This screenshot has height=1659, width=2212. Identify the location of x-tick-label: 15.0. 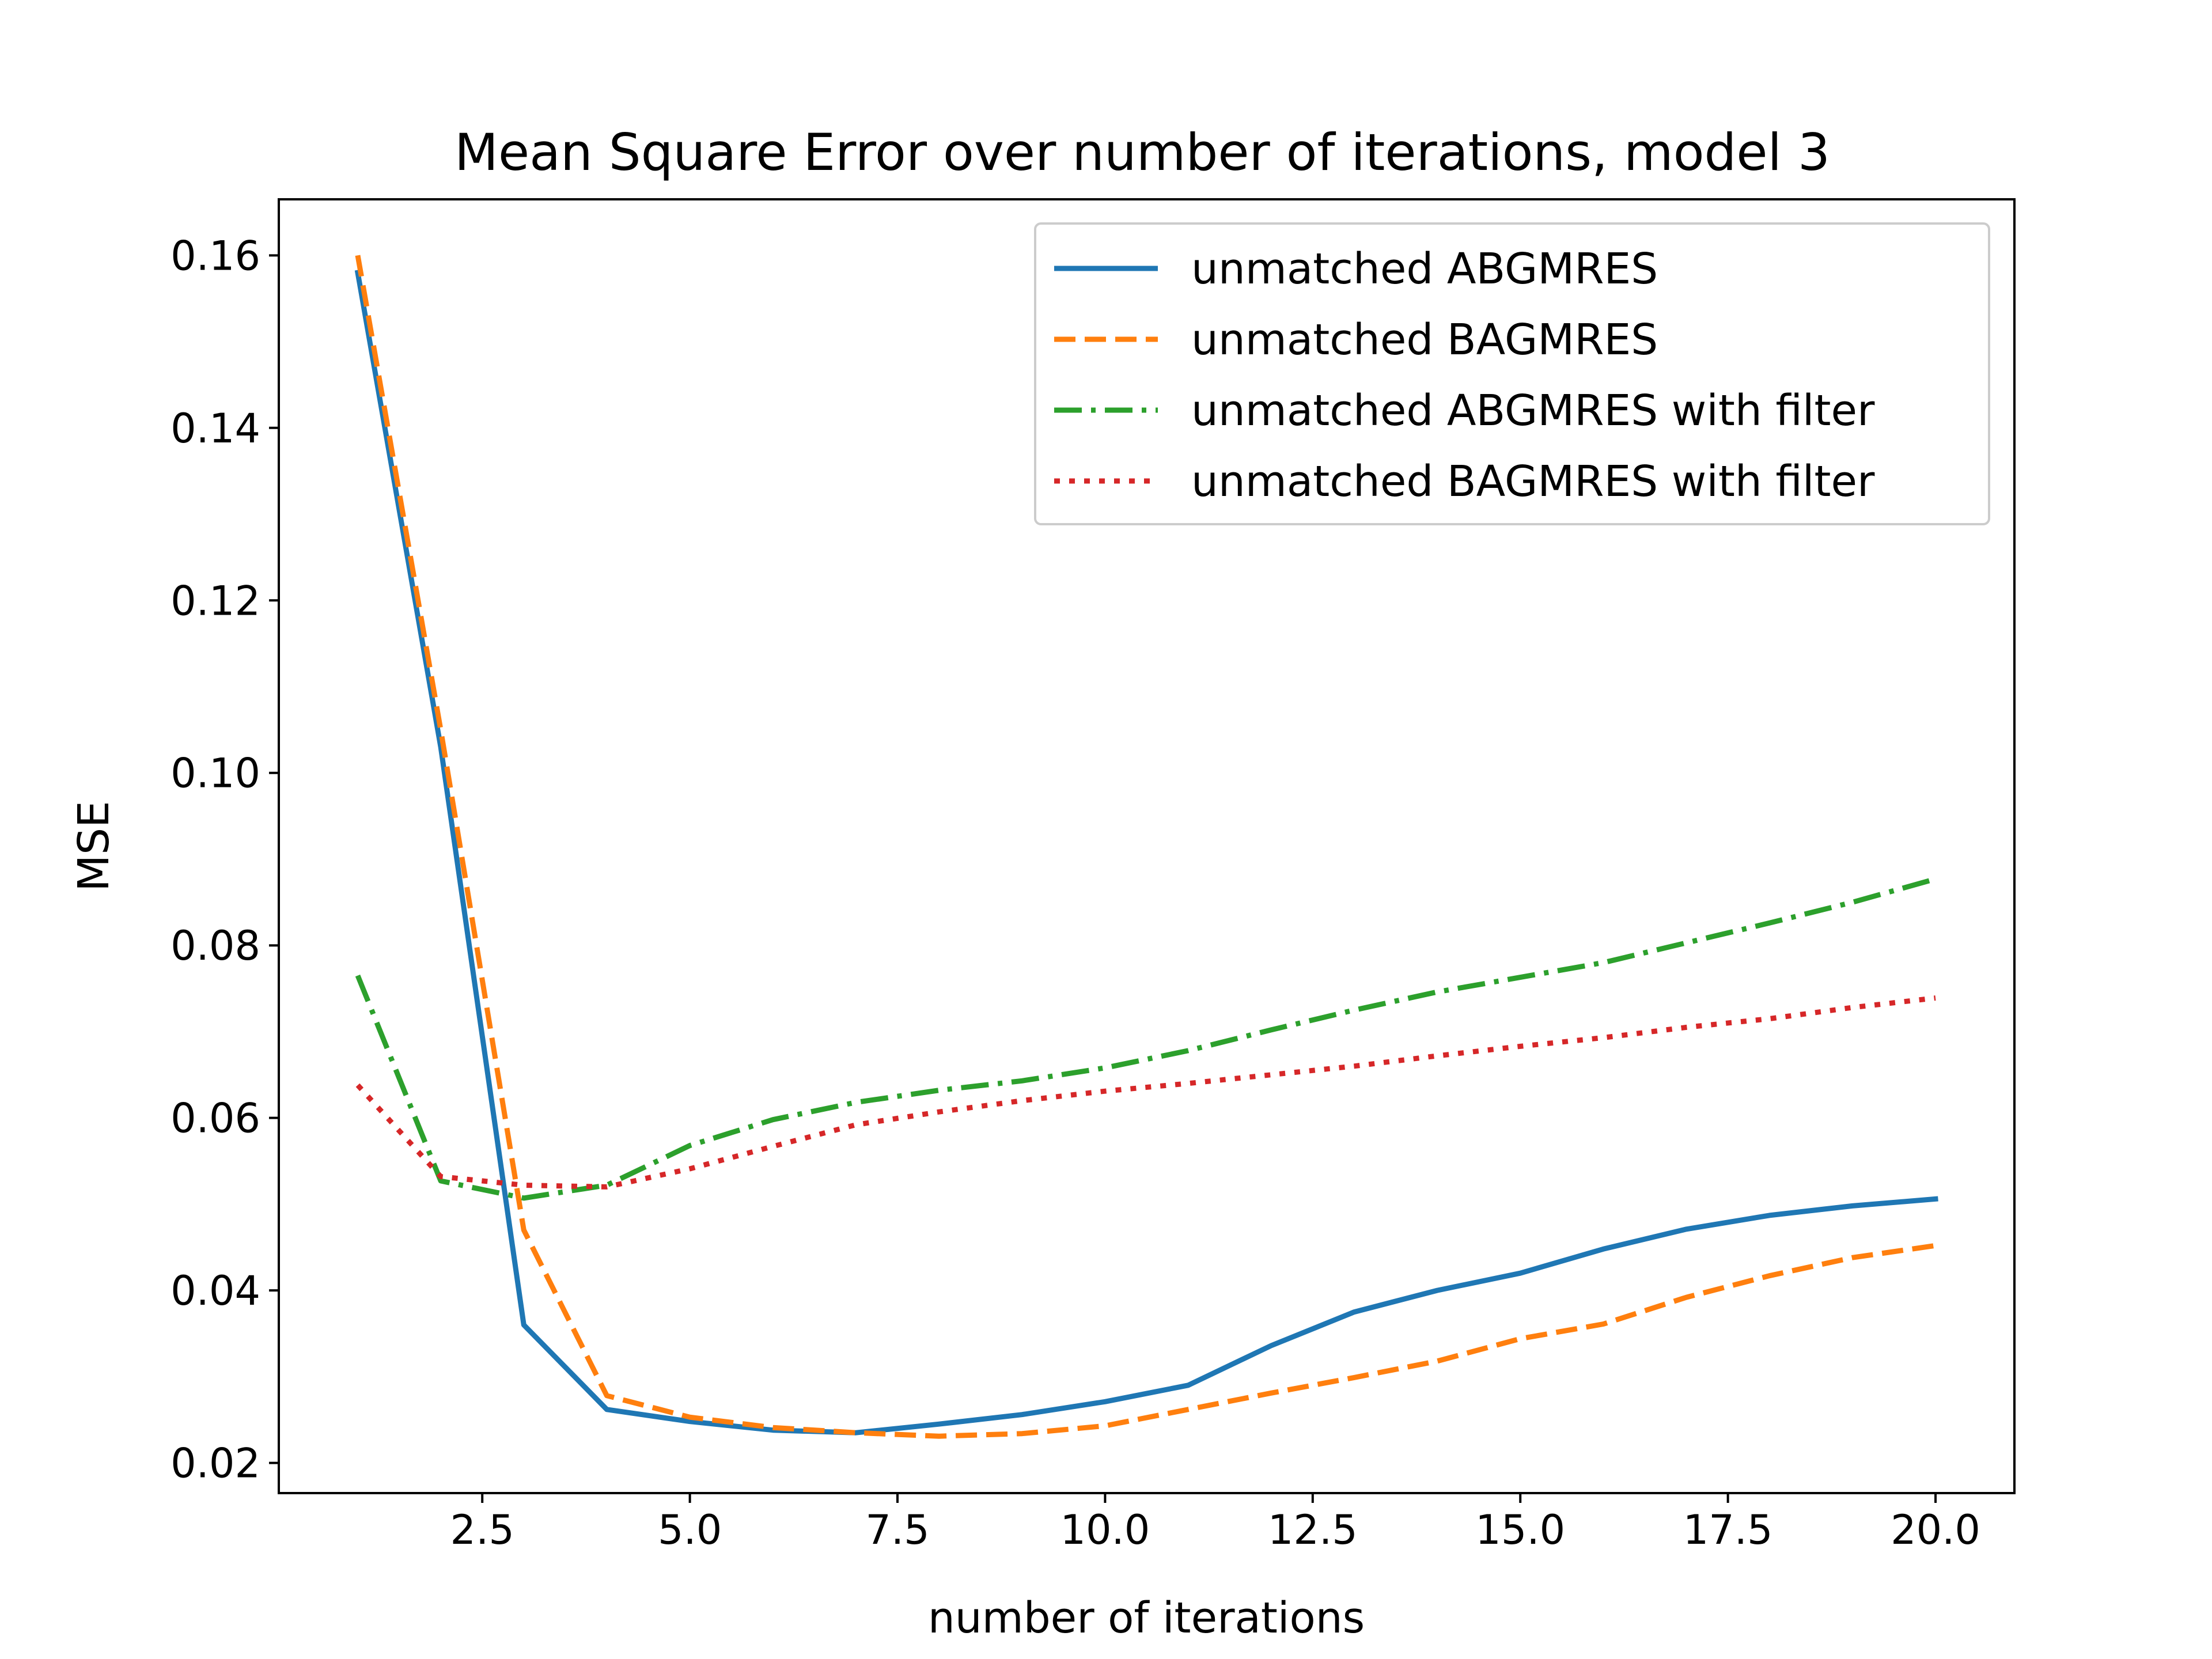
(1520, 1530).